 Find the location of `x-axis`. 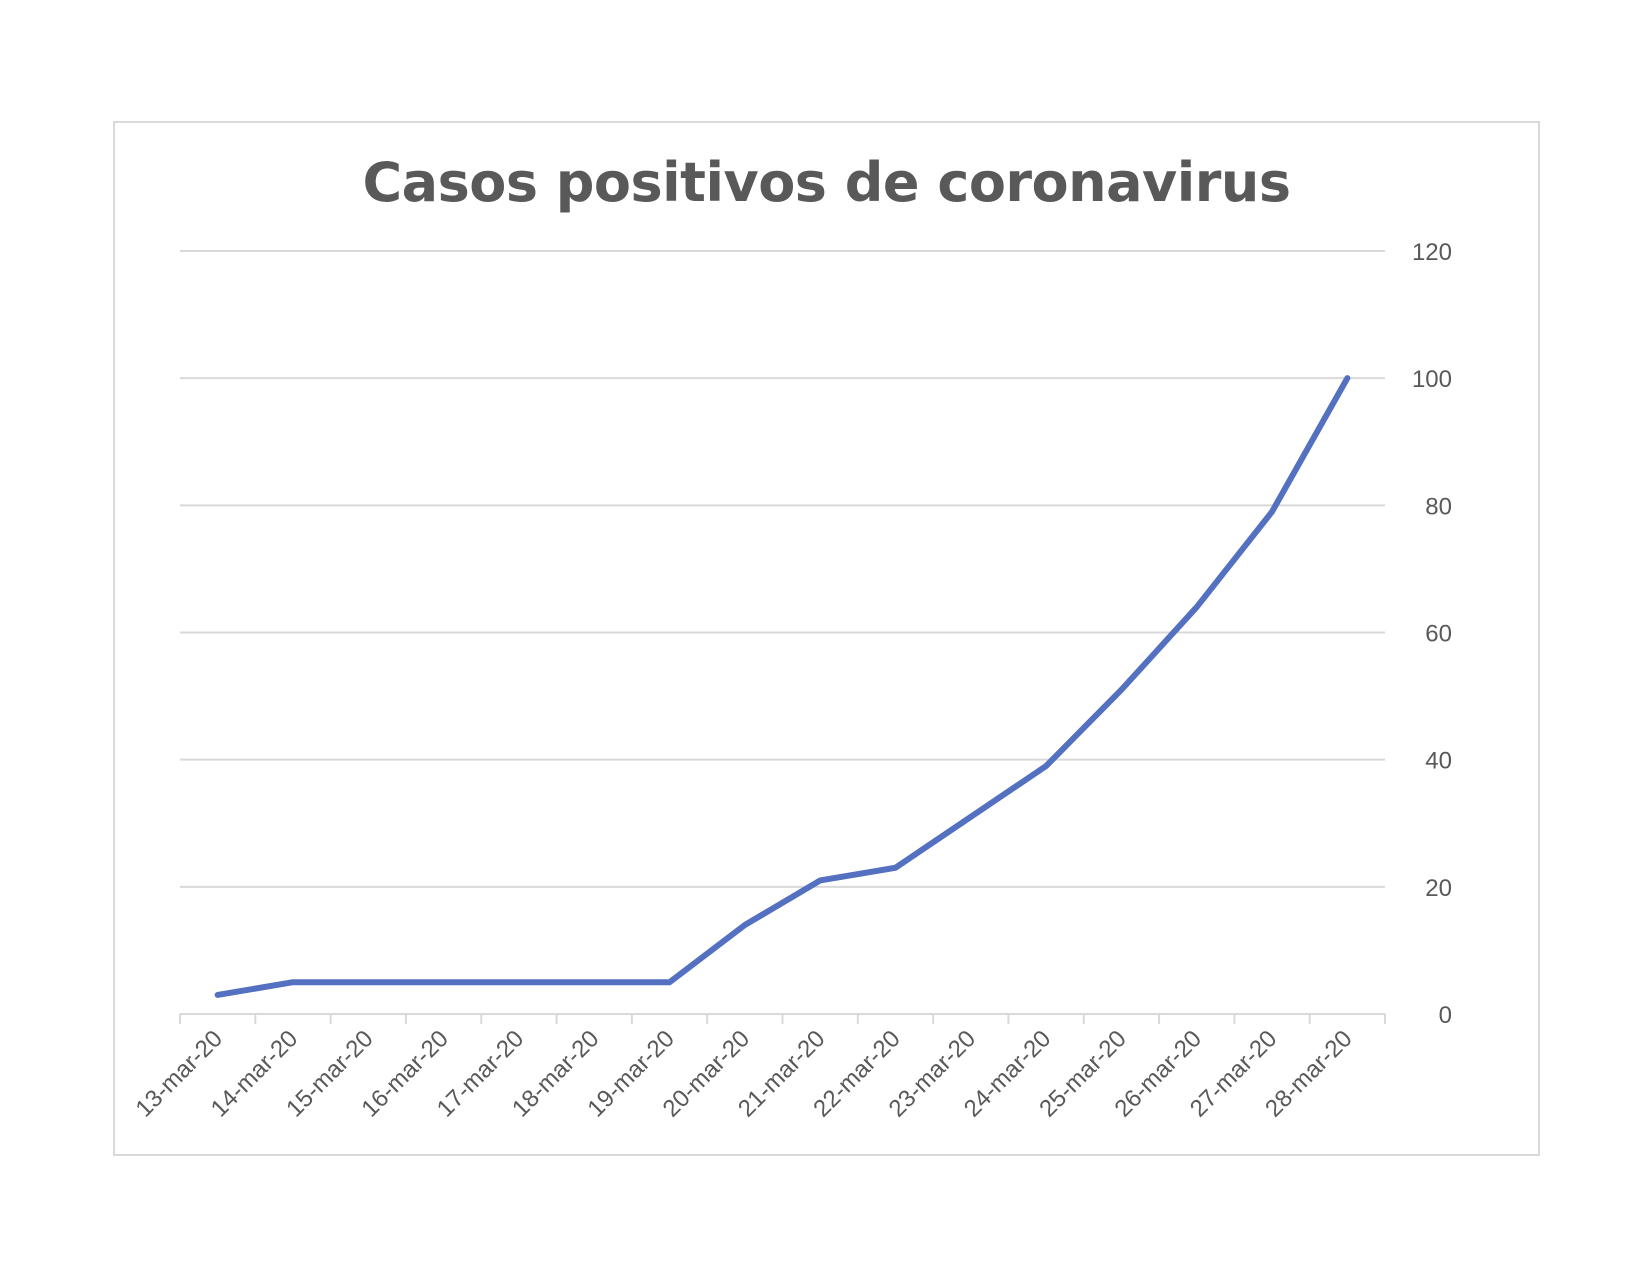

x-axis is located at coordinates (782, 1018).